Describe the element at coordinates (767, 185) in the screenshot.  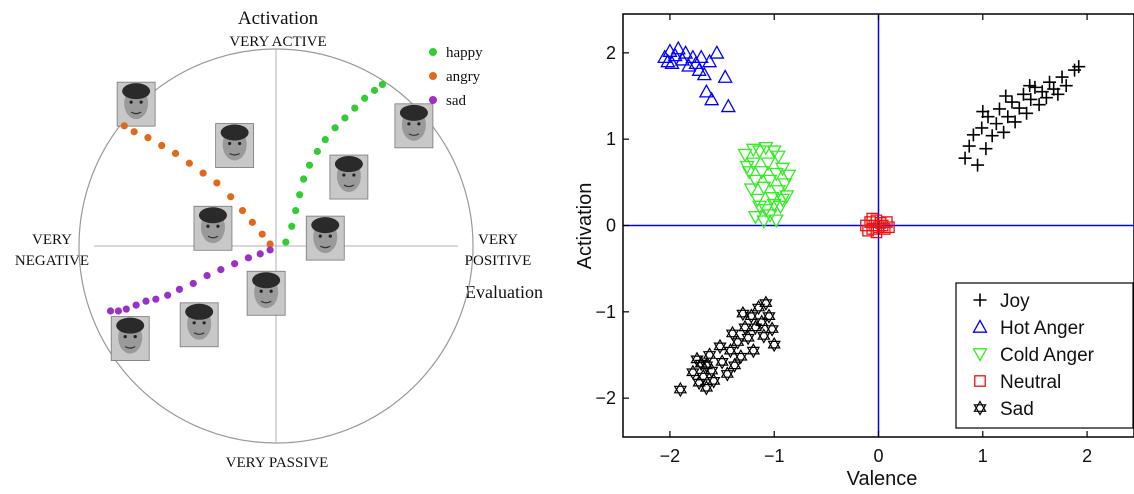
I see `series-cold-anger` at that location.